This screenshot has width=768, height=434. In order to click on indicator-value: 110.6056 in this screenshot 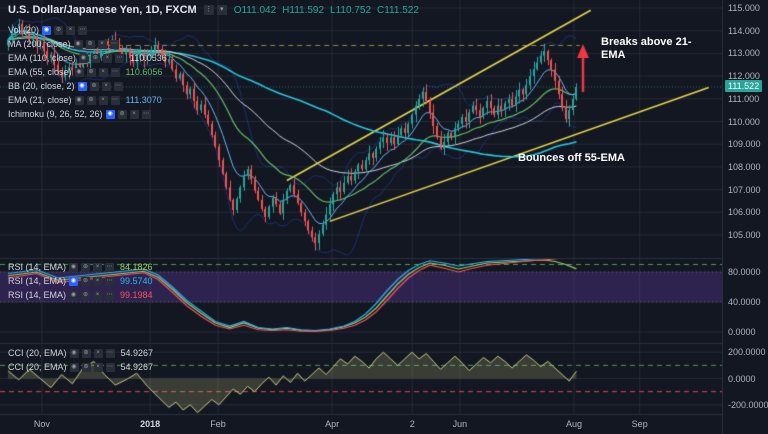, I will do `click(144, 72)`.